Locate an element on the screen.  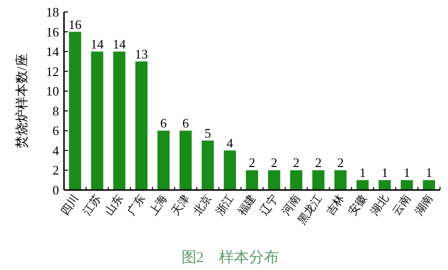
x-tick-label: 湖北 is located at coordinates (380, 205).